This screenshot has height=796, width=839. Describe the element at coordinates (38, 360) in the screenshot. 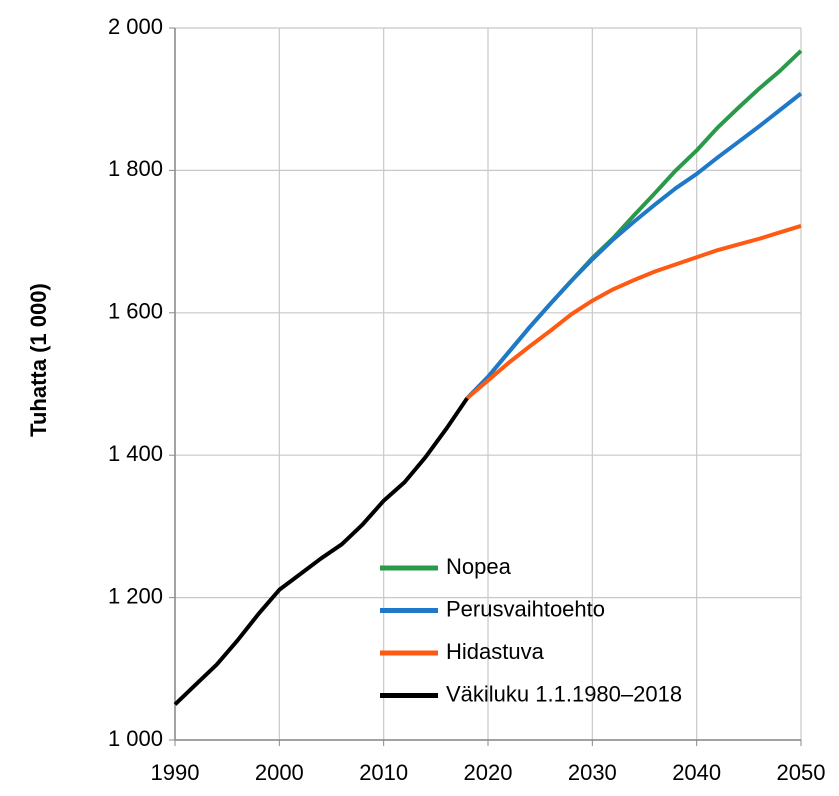

I see `y-axis-label: Tuhatta (1 000)` at that location.